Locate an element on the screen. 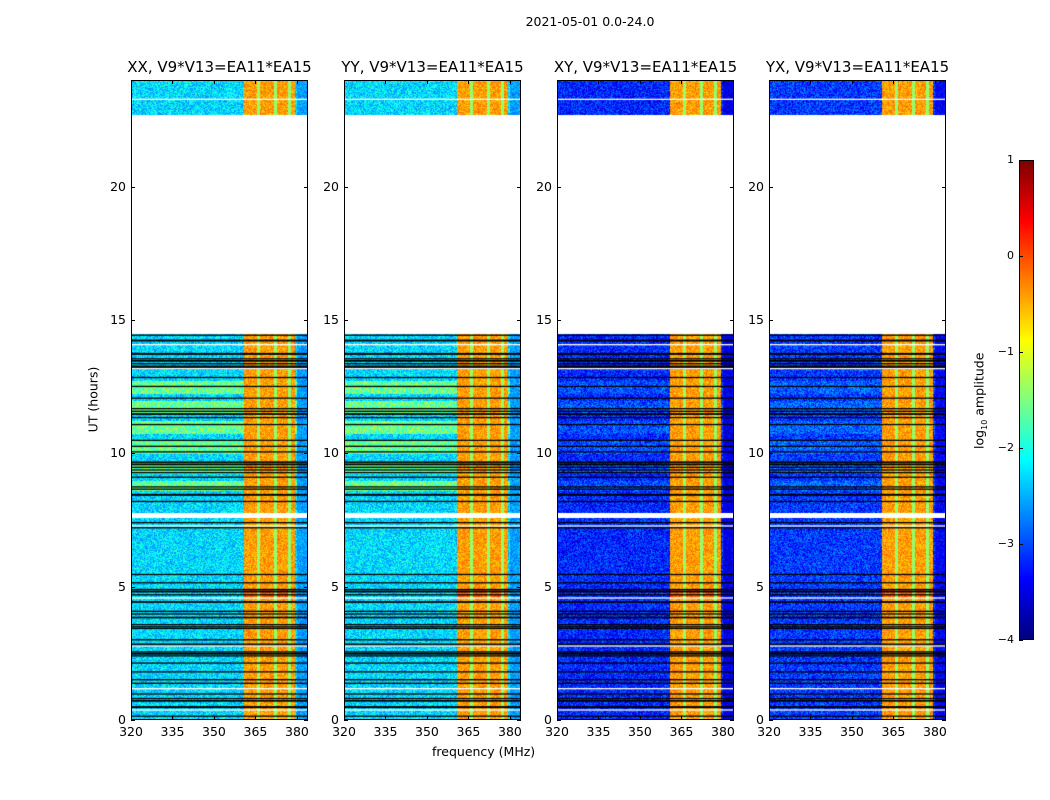 Image resolution: width=1050 pixels, height=800 pixels. colorbar-tick-label: −1 is located at coordinates (1005, 351).